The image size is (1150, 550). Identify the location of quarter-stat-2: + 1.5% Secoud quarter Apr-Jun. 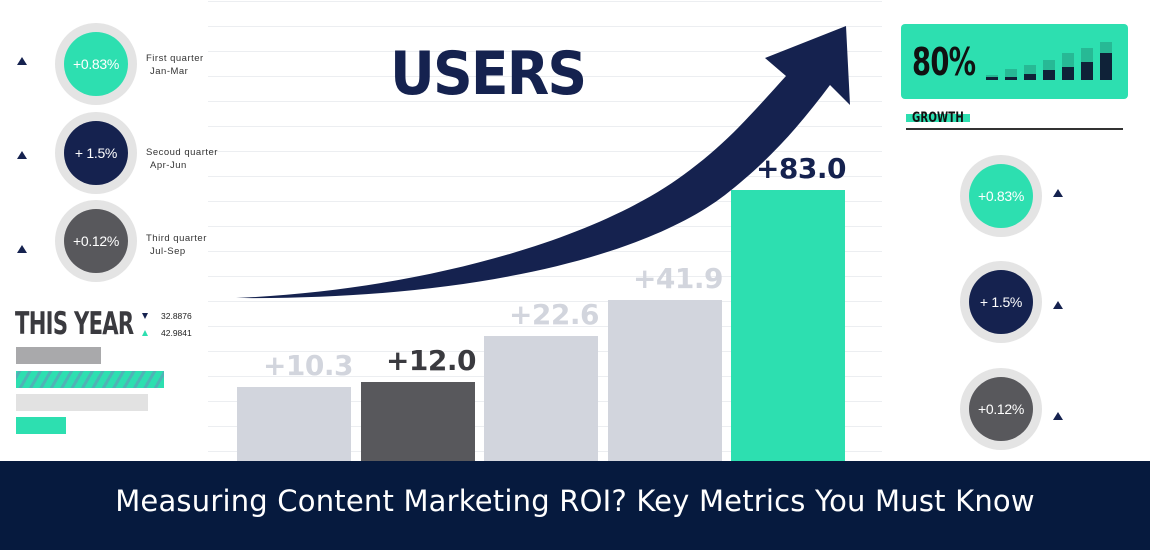
(110, 154).